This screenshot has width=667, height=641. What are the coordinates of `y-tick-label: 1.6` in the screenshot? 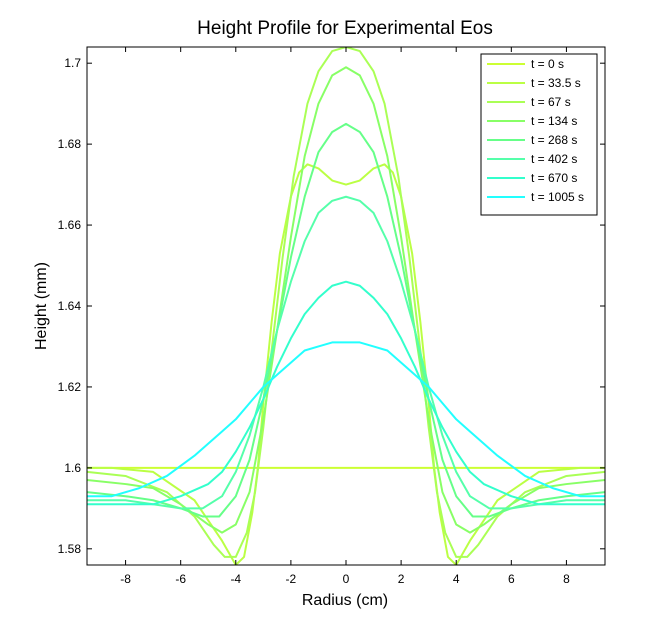 It's located at (72, 468).